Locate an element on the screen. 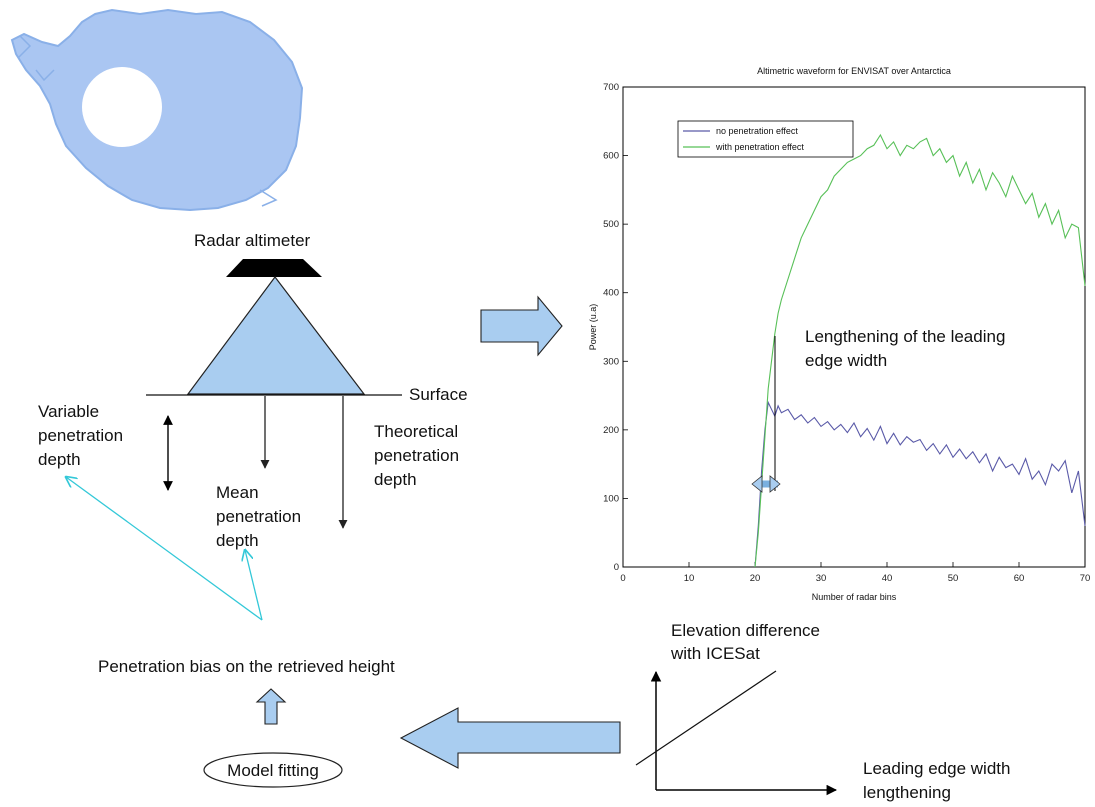  right-flow-arrow is located at coordinates (521, 326).